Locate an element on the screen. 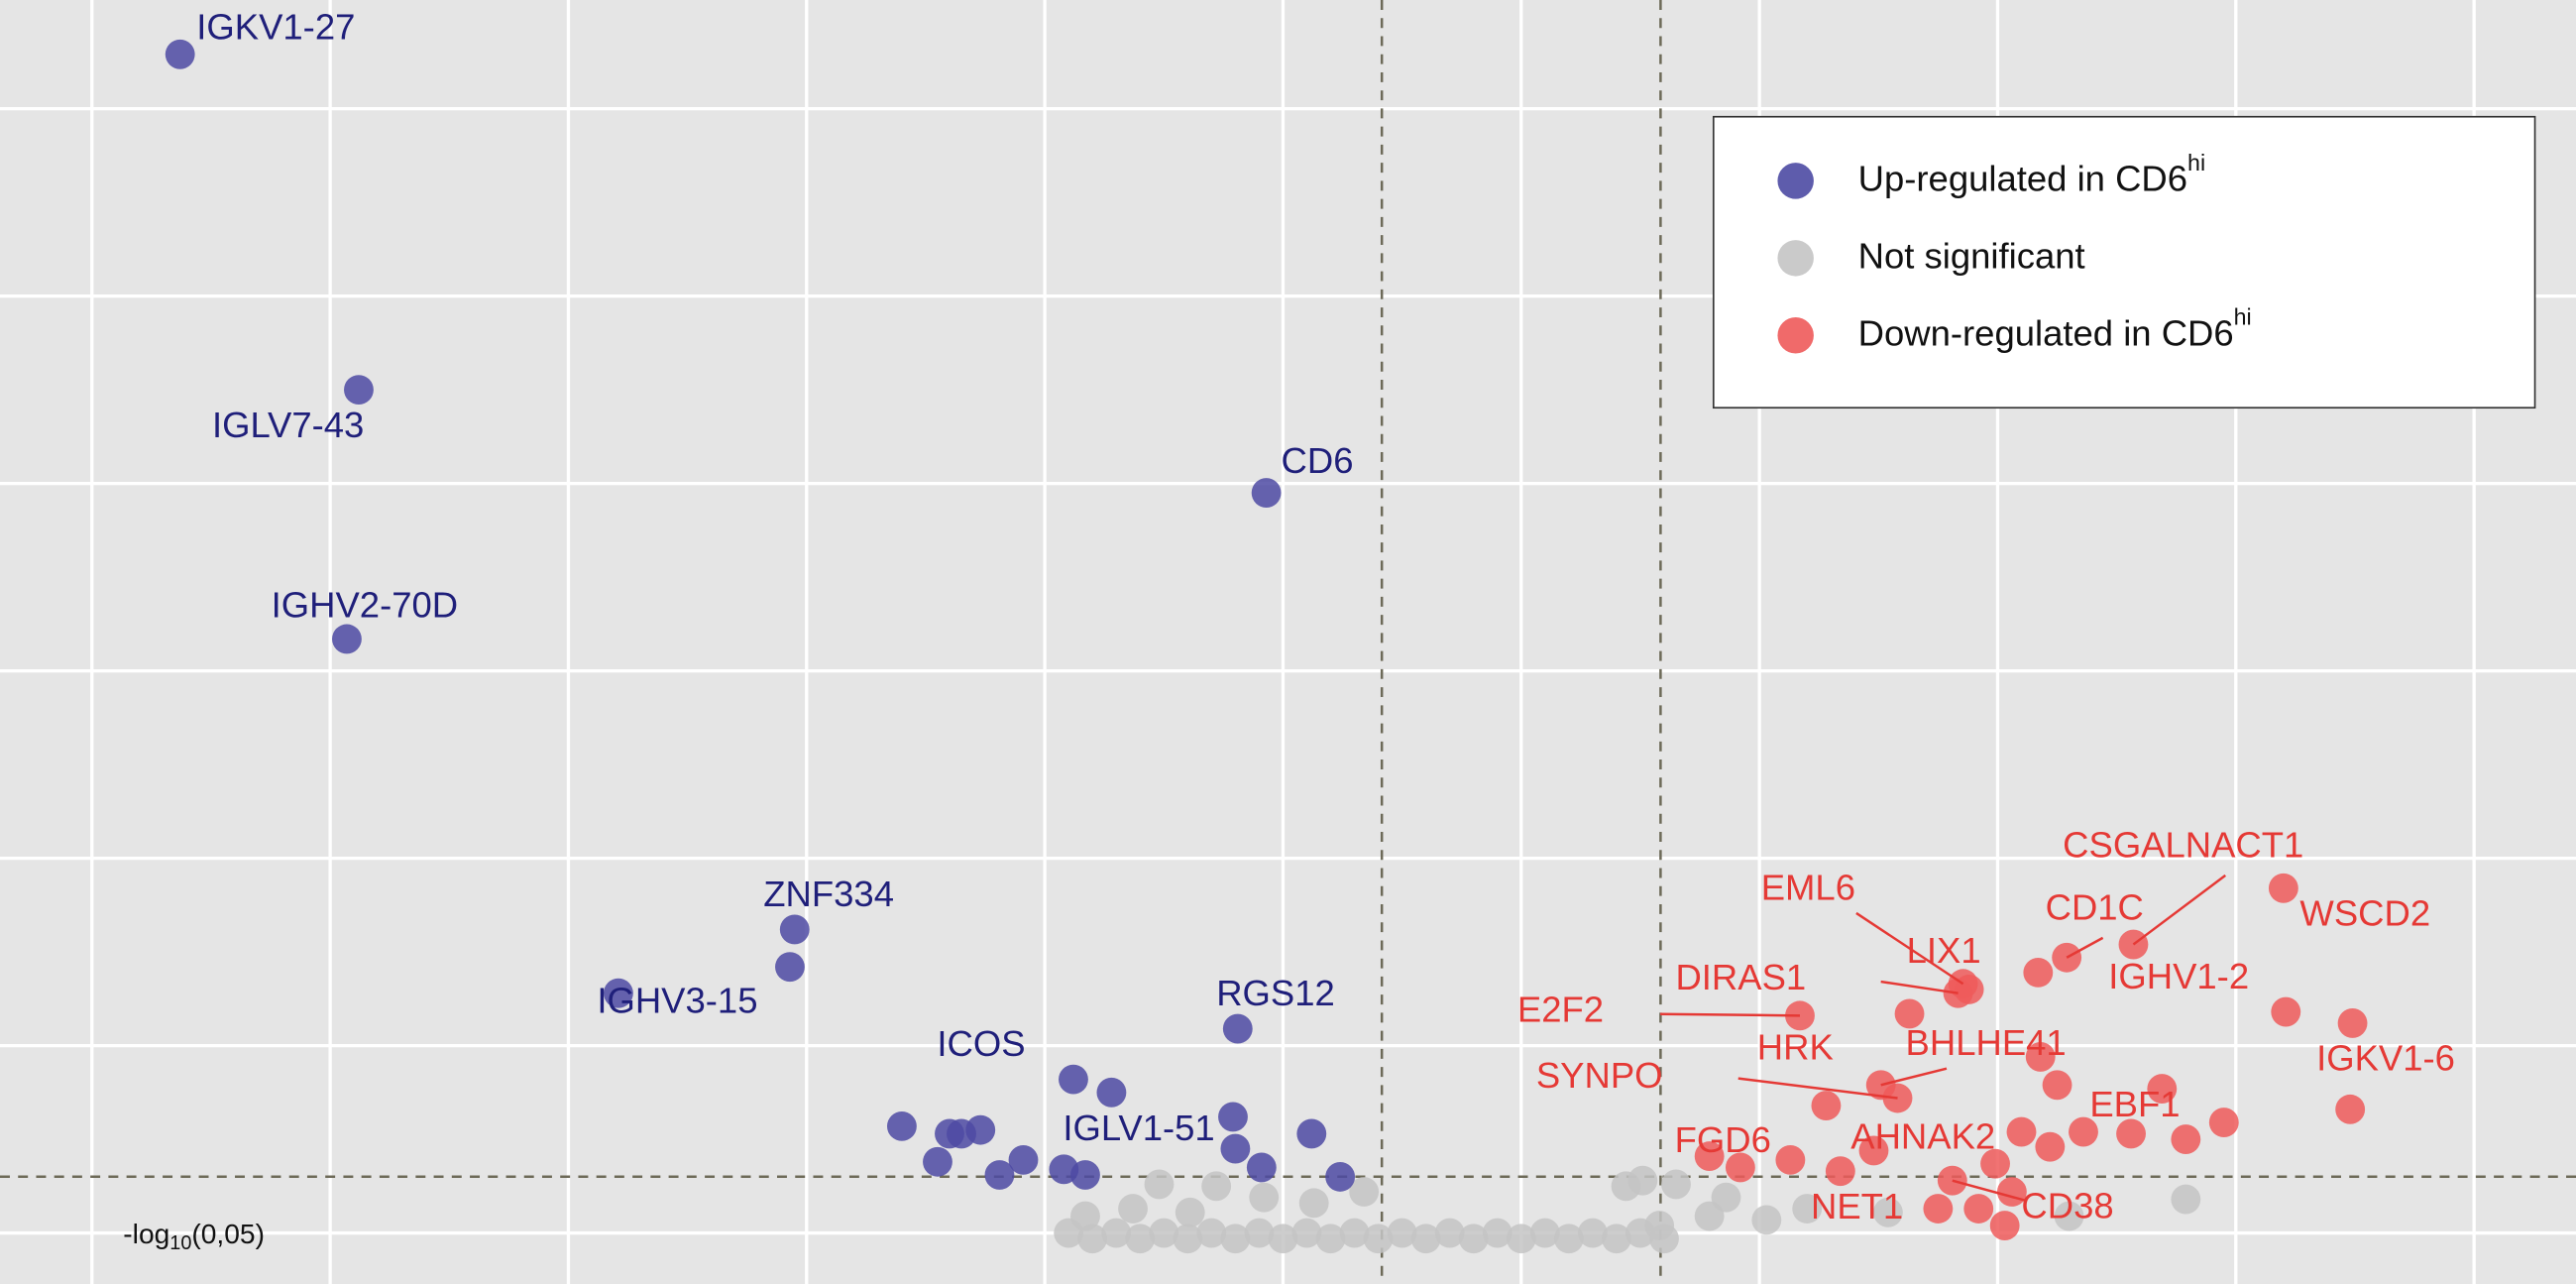 The width and height of the screenshot is (2576, 1284). threshold-label-text: -log is located at coordinates (146, 1233).